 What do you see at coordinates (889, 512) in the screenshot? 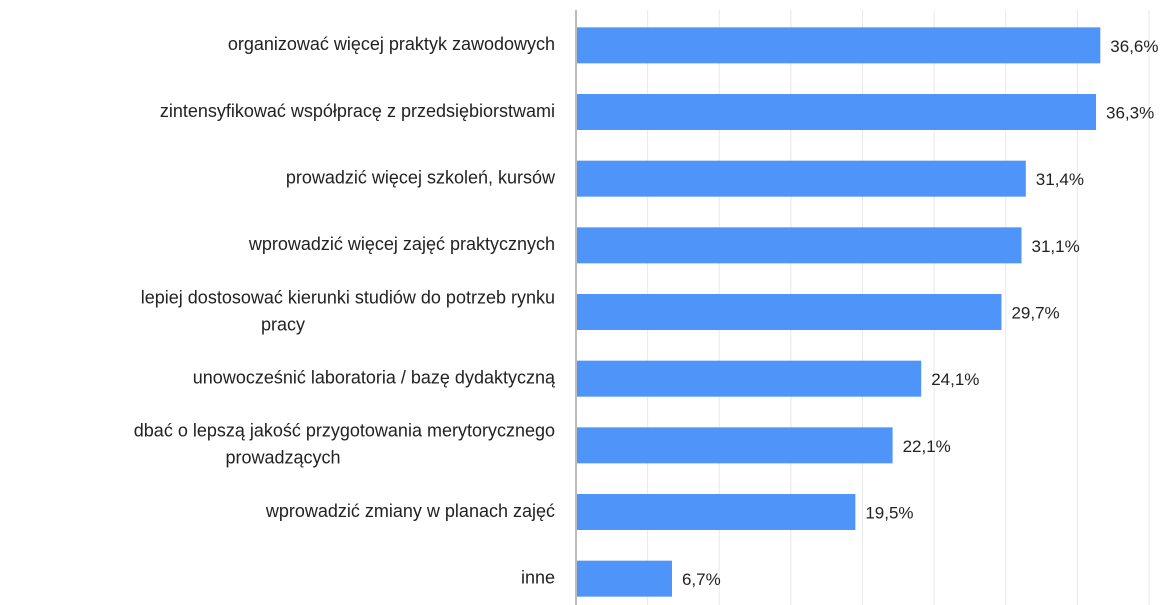
I see `value-label: 19,5%` at bounding box center [889, 512].